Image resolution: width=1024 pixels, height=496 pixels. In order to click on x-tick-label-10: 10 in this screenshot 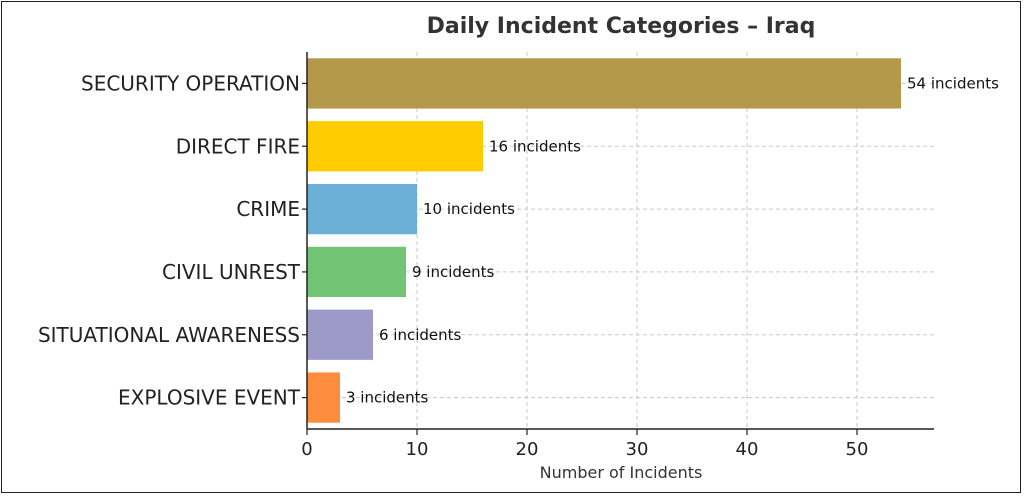, I will do `click(417, 449)`.